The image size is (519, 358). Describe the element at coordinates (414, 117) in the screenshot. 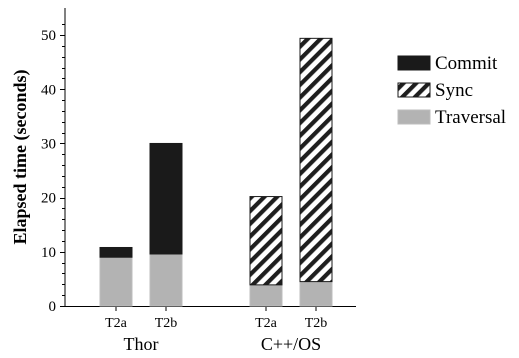

I see `legend-swatch-traversal` at that location.